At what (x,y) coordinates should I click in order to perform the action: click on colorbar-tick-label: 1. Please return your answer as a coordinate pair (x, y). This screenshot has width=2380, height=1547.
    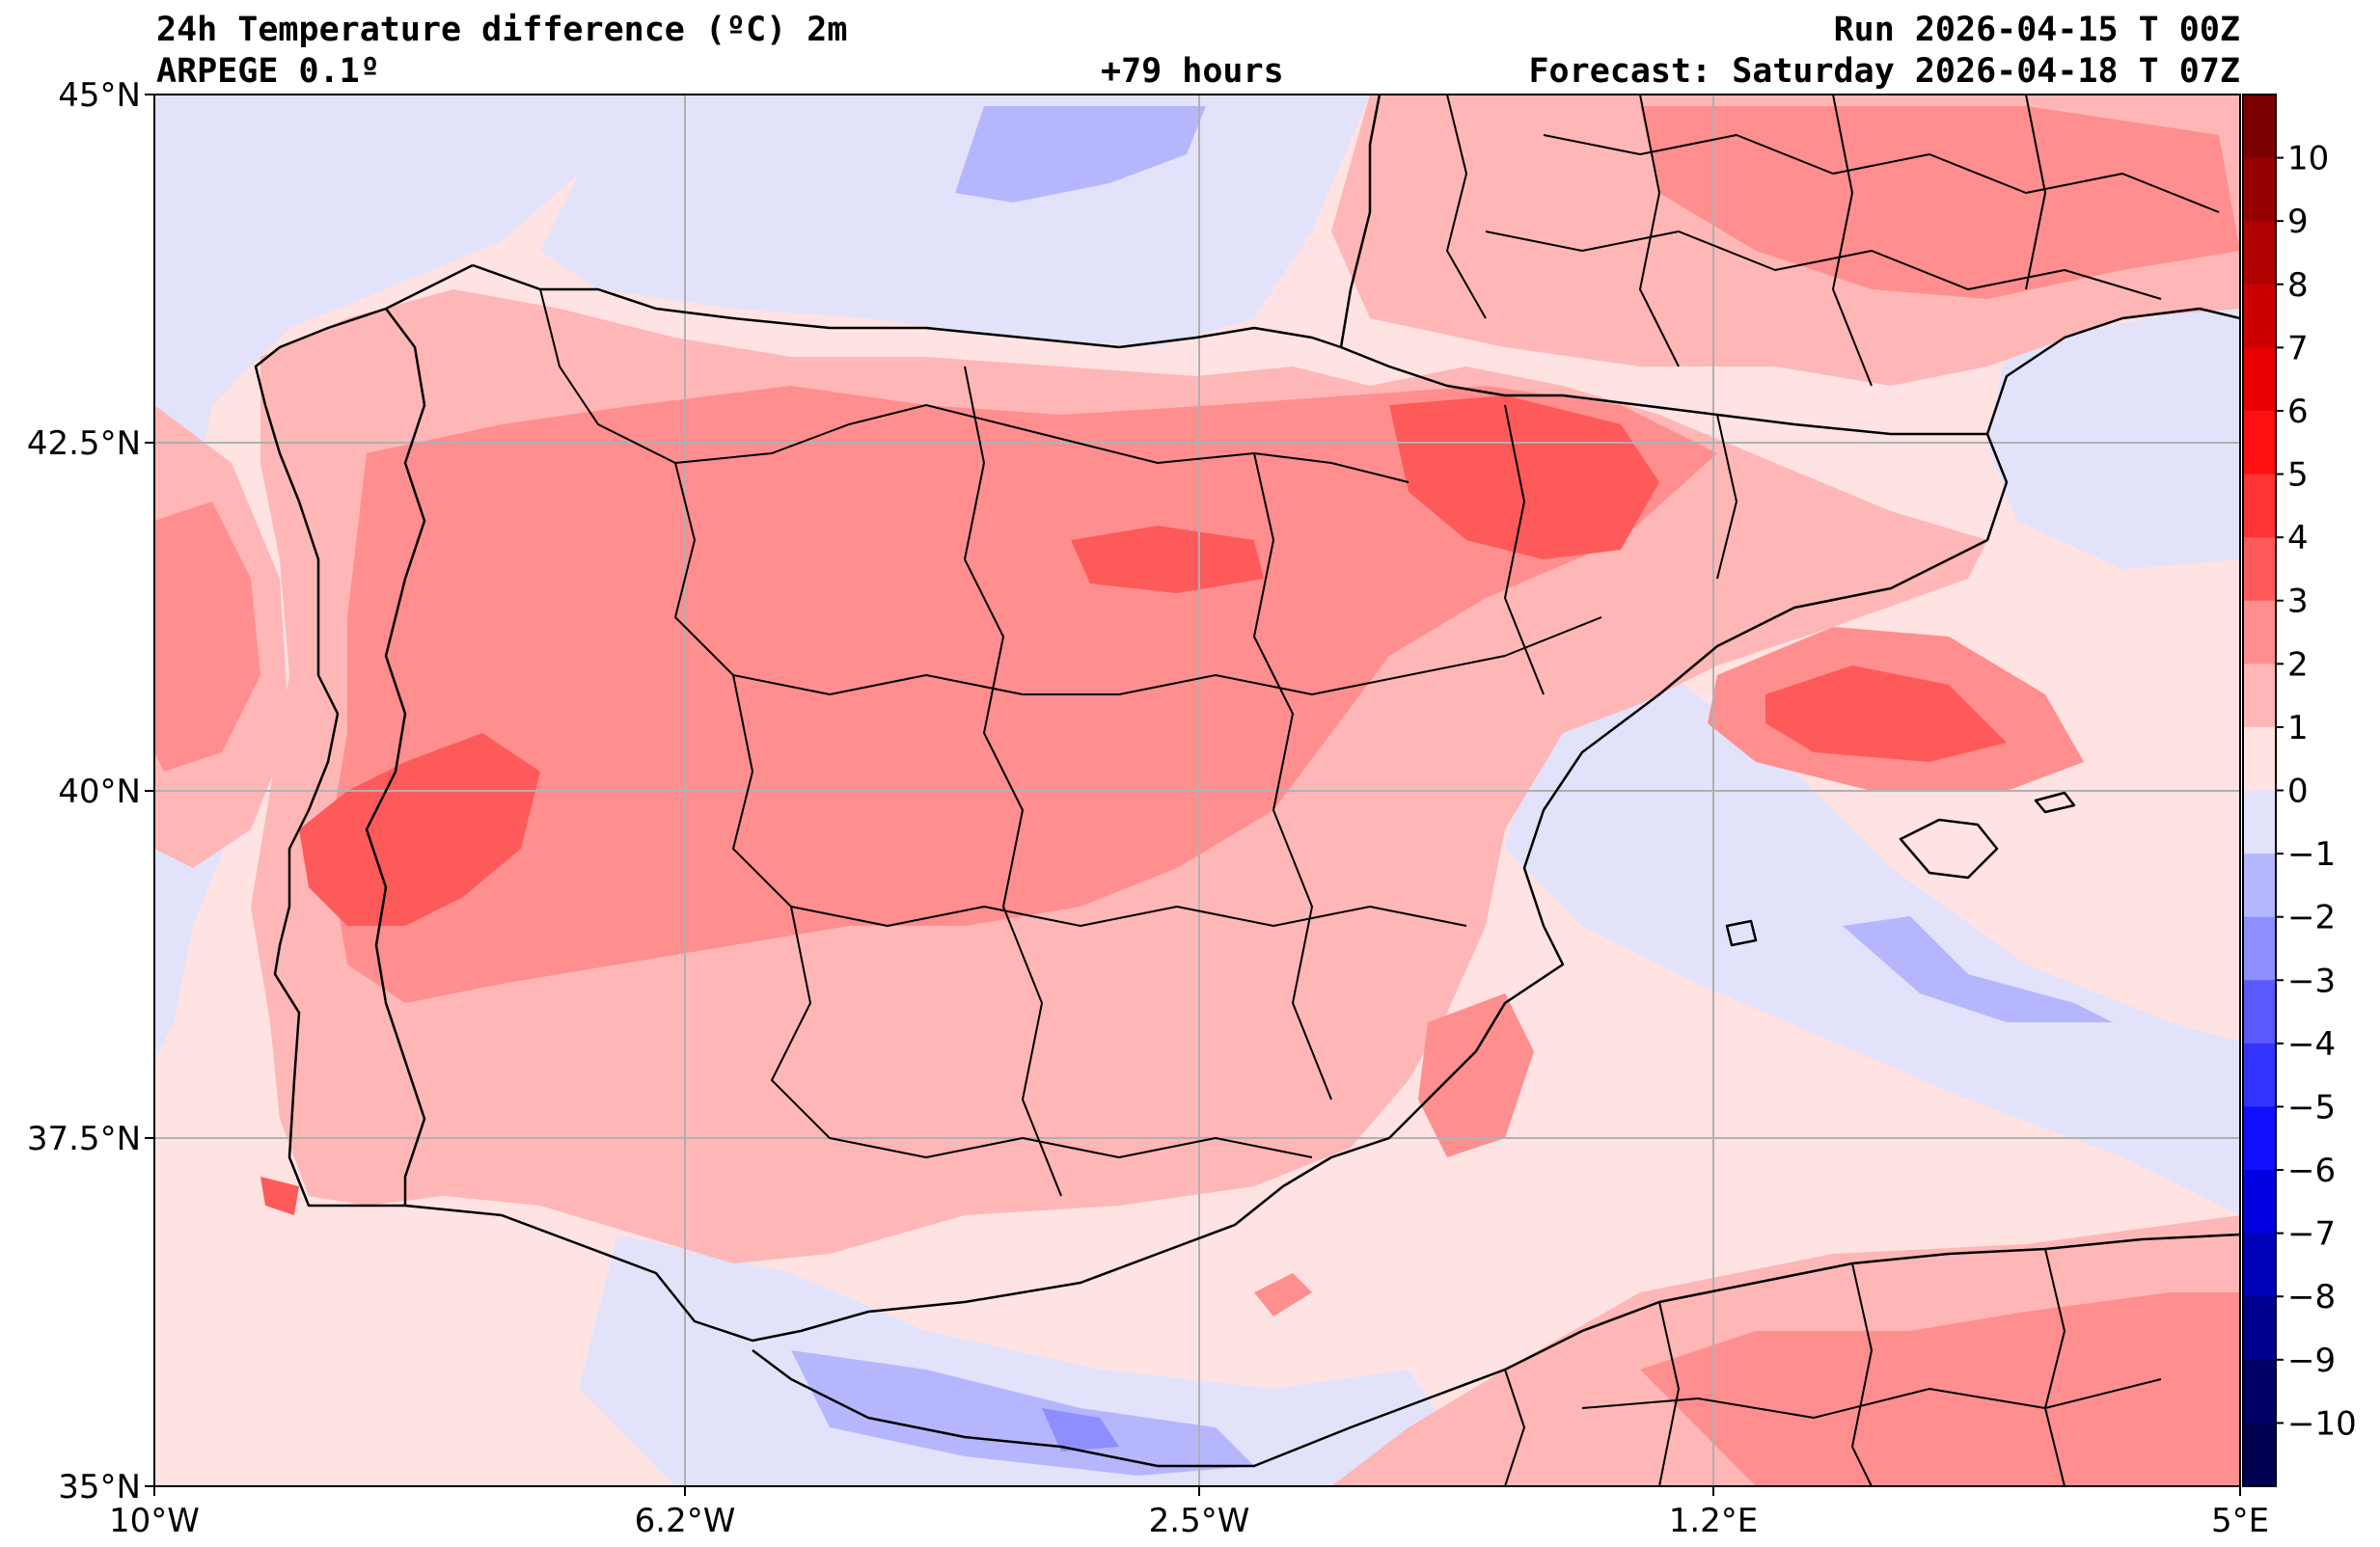
    Looking at the image, I should click on (2298, 728).